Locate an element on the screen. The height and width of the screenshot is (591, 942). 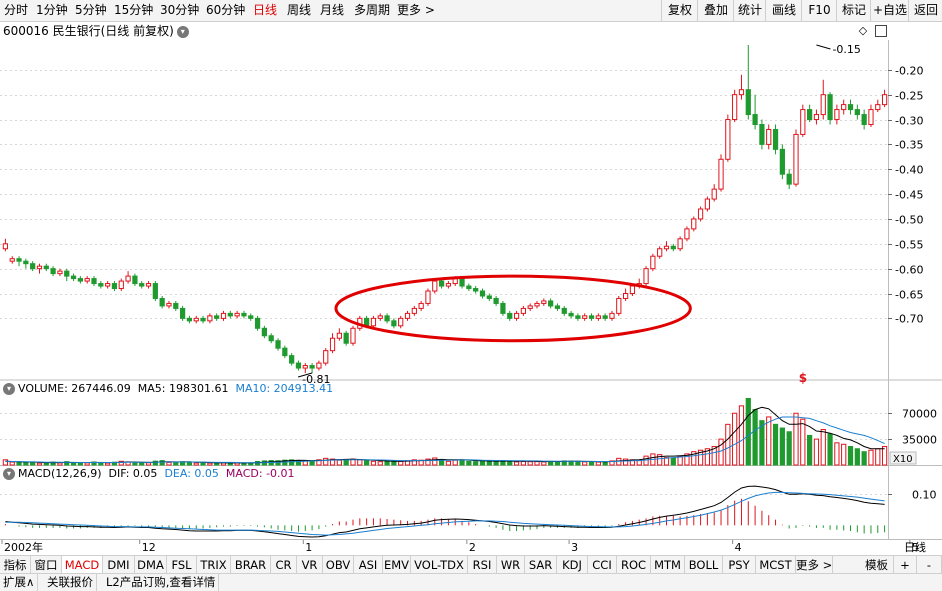
indicator-tab-boll: BOLL is located at coordinates (704, 565).